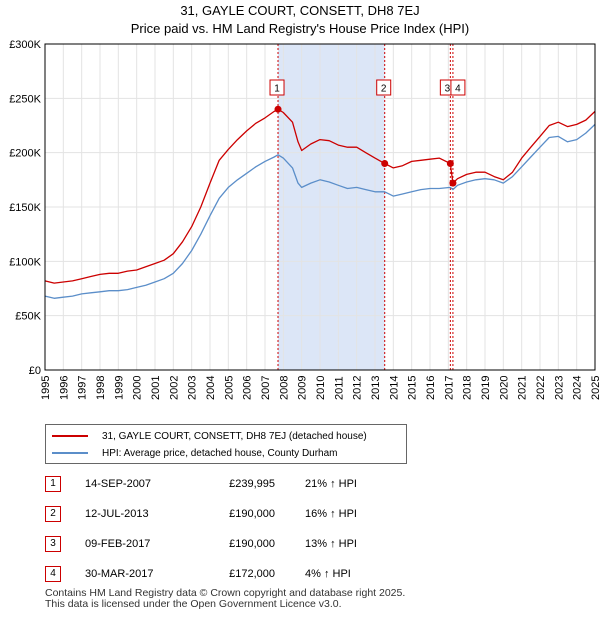  What do you see at coordinates (300, 10) in the screenshot?
I see `chart-title: 31, GAYLE COURT, CONSETT, DH8 7EJ` at bounding box center [300, 10].